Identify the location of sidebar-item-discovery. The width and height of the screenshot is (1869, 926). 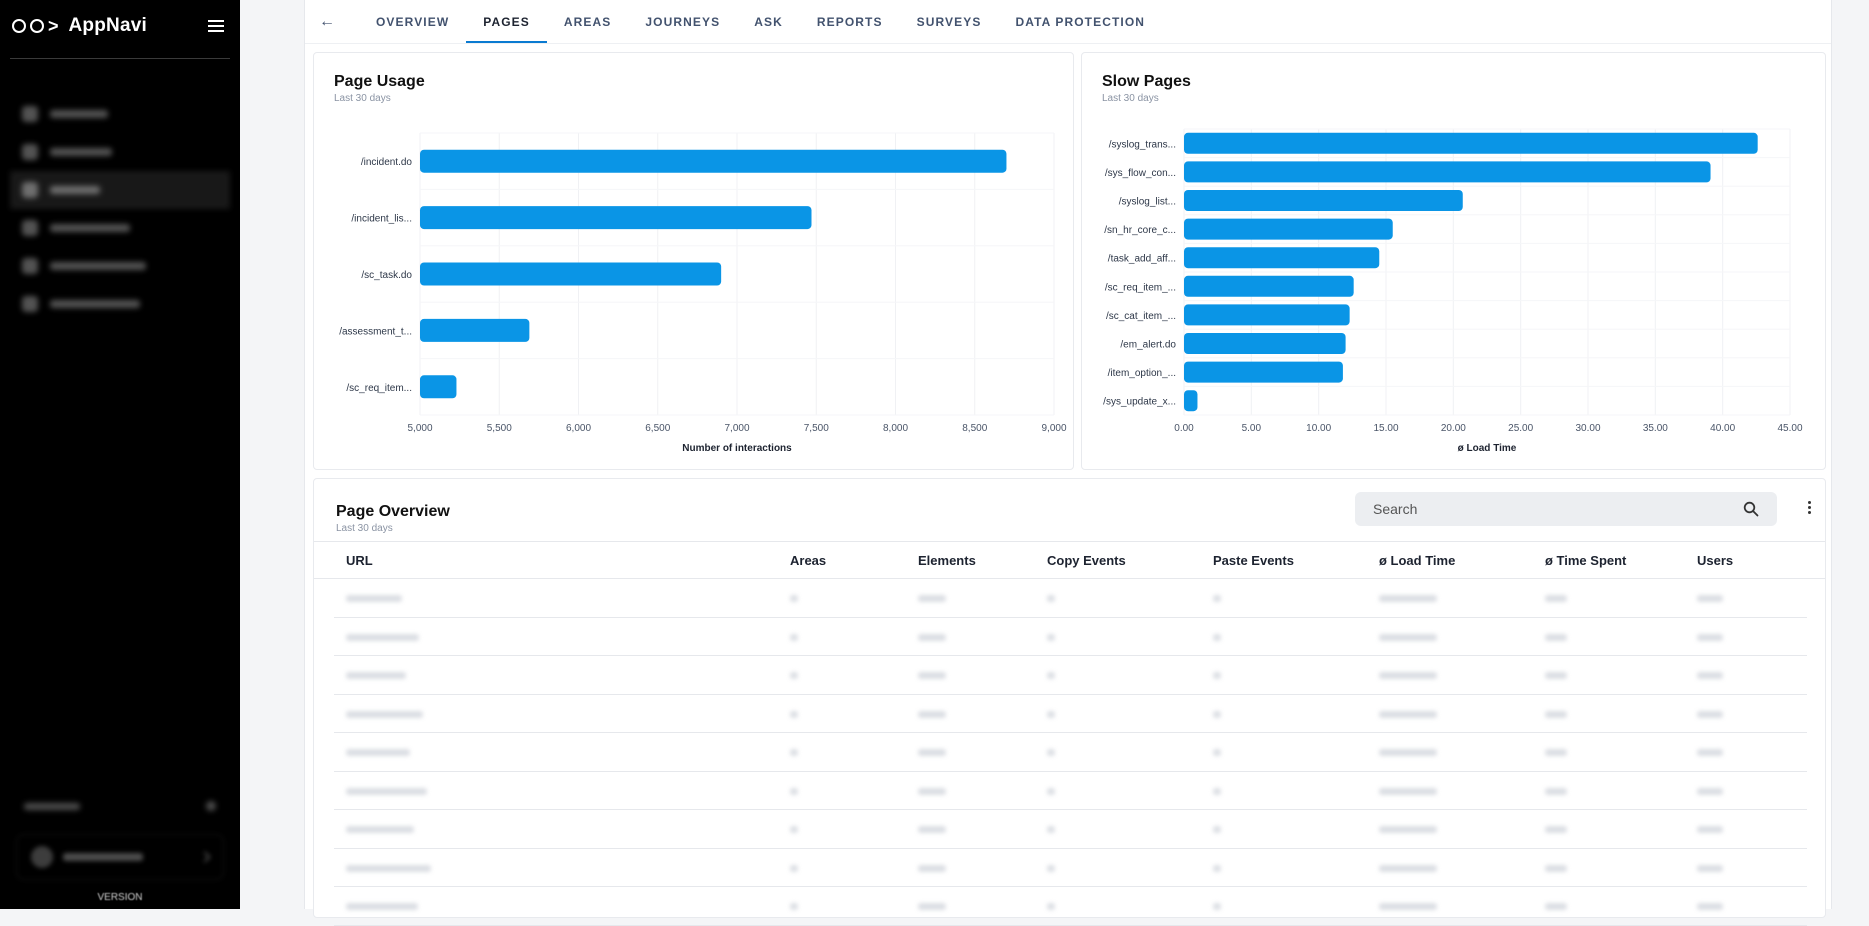
(120, 152).